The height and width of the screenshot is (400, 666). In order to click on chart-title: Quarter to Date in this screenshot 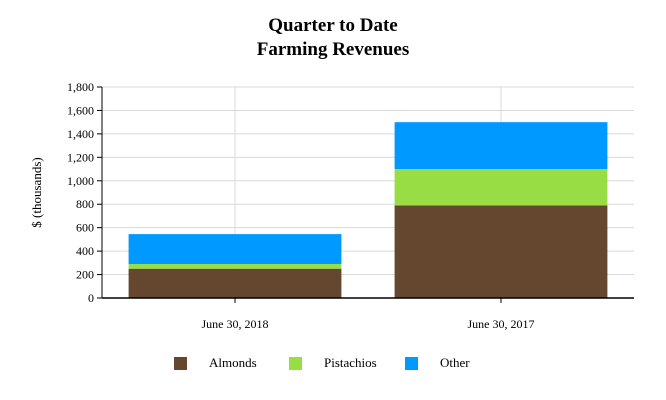, I will do `click(333, 25)`.